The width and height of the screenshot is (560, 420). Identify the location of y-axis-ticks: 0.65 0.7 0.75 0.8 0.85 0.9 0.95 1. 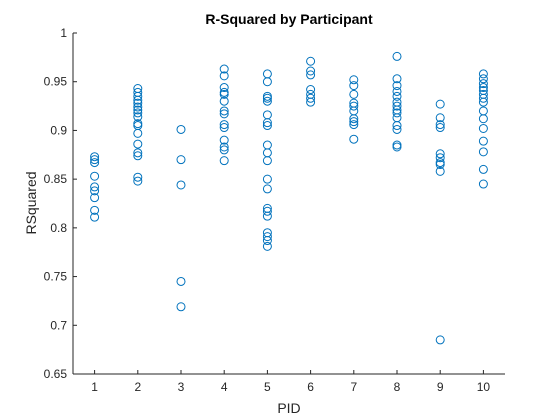
(60, 203).